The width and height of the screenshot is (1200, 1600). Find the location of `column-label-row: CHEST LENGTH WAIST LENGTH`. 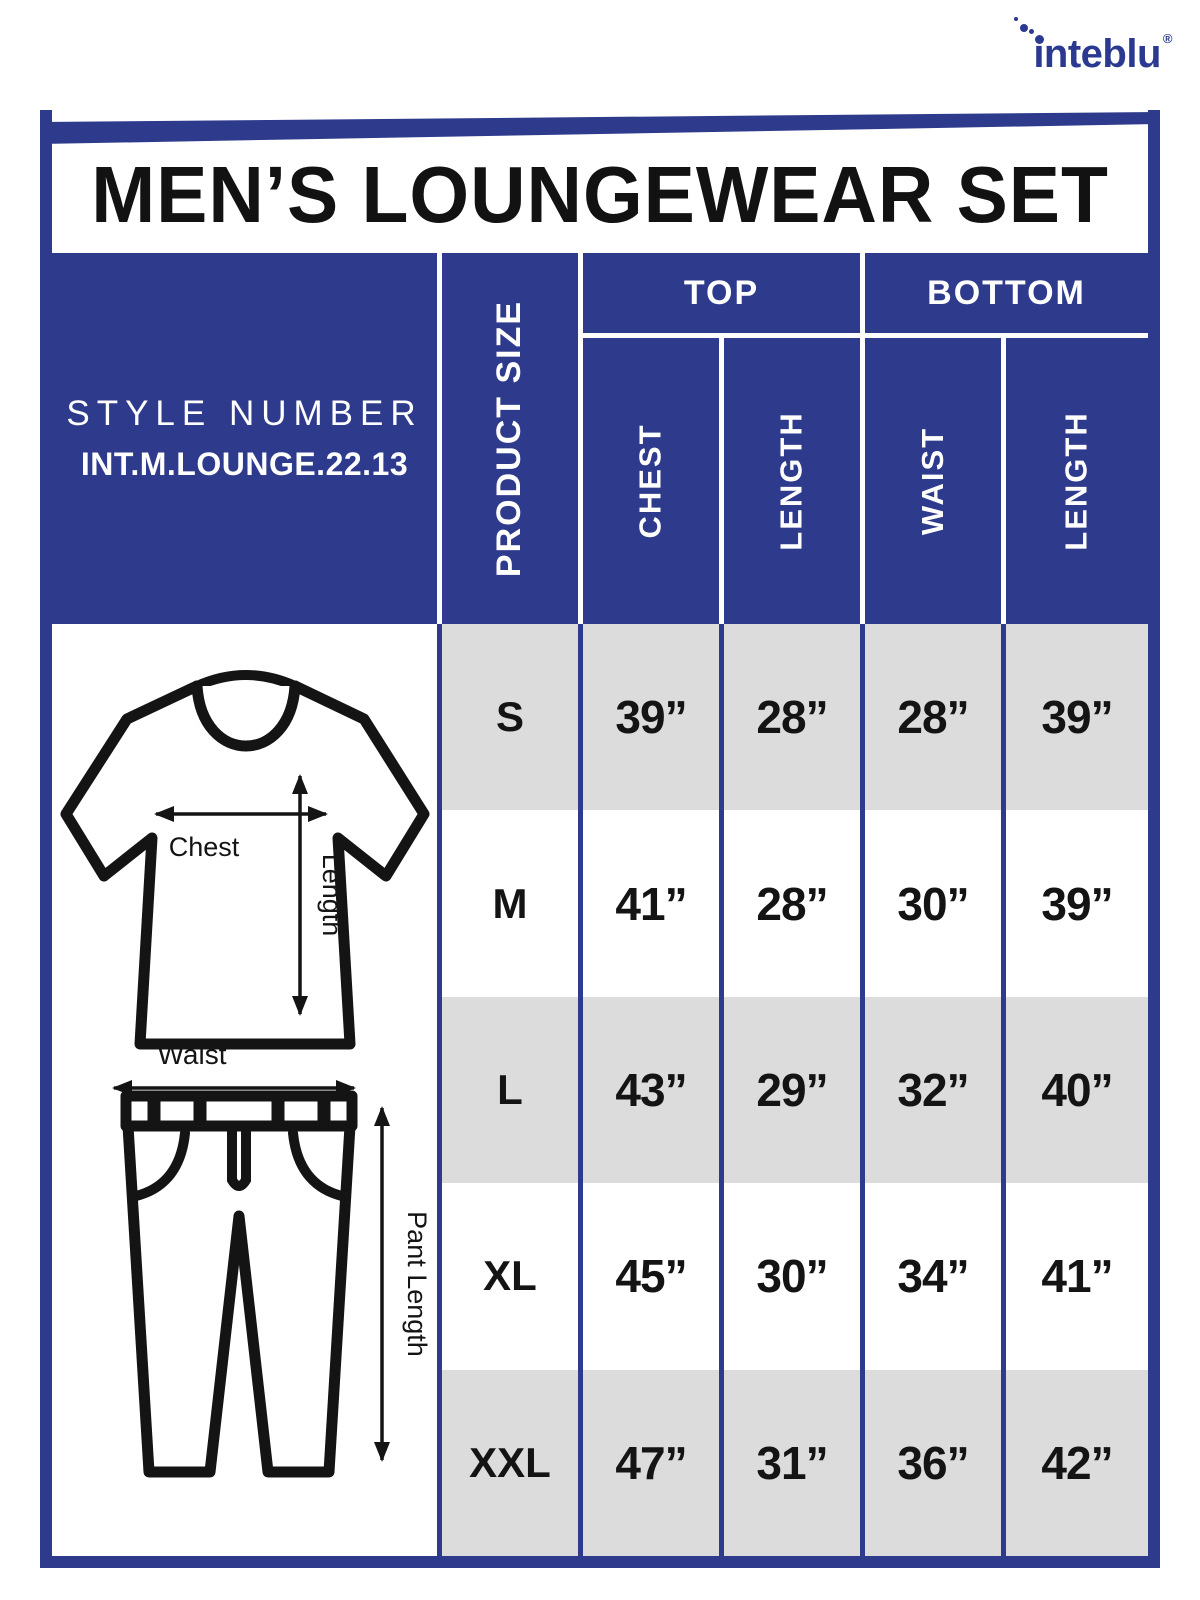

column-label-row: CHEST LENGTH WAIST LENGTH is located at coordinates (865, 481).